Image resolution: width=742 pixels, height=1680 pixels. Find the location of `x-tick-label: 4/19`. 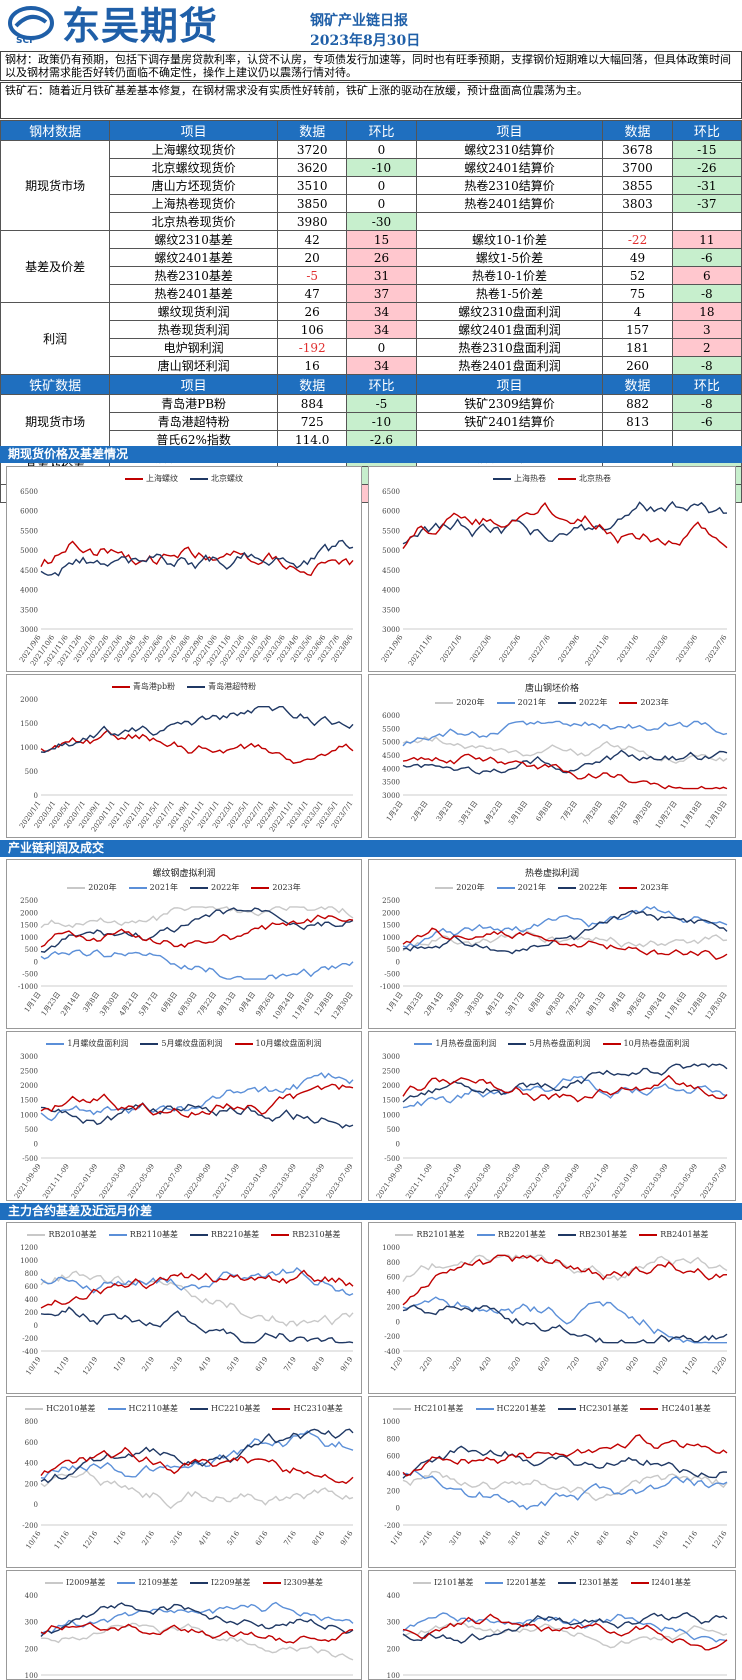

x-tick-label: 4/19 is located at coordinates (205, 1364).